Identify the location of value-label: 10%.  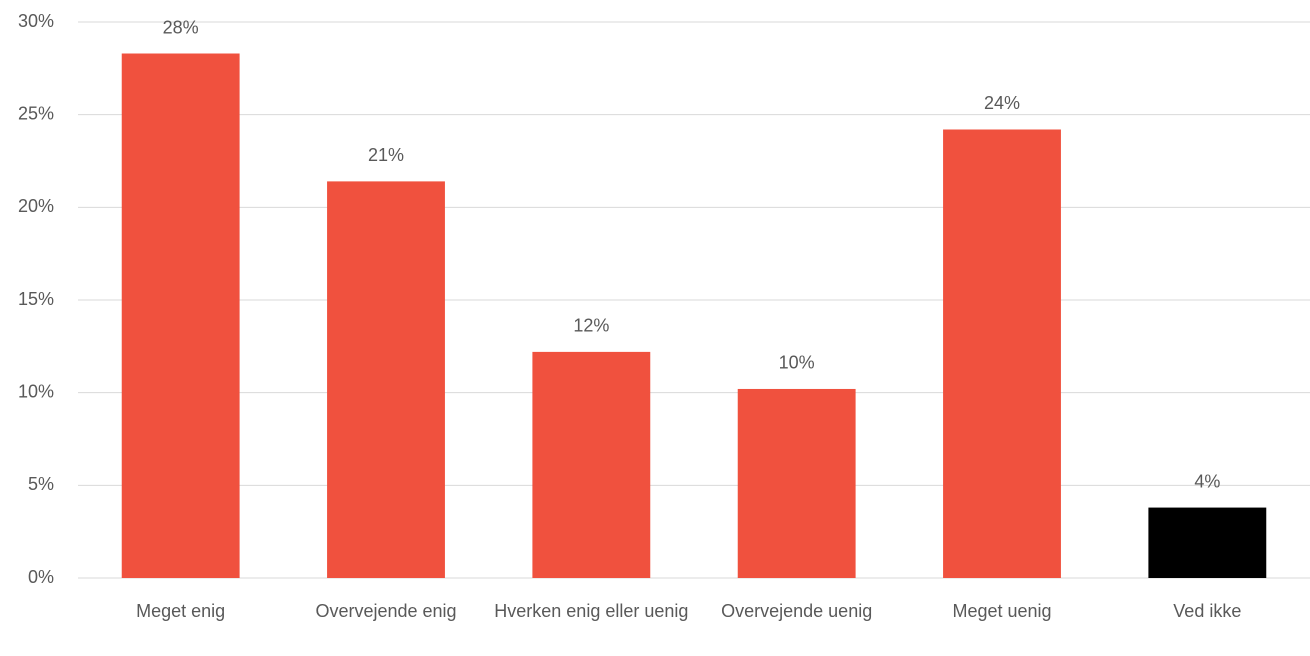
(797, 363).